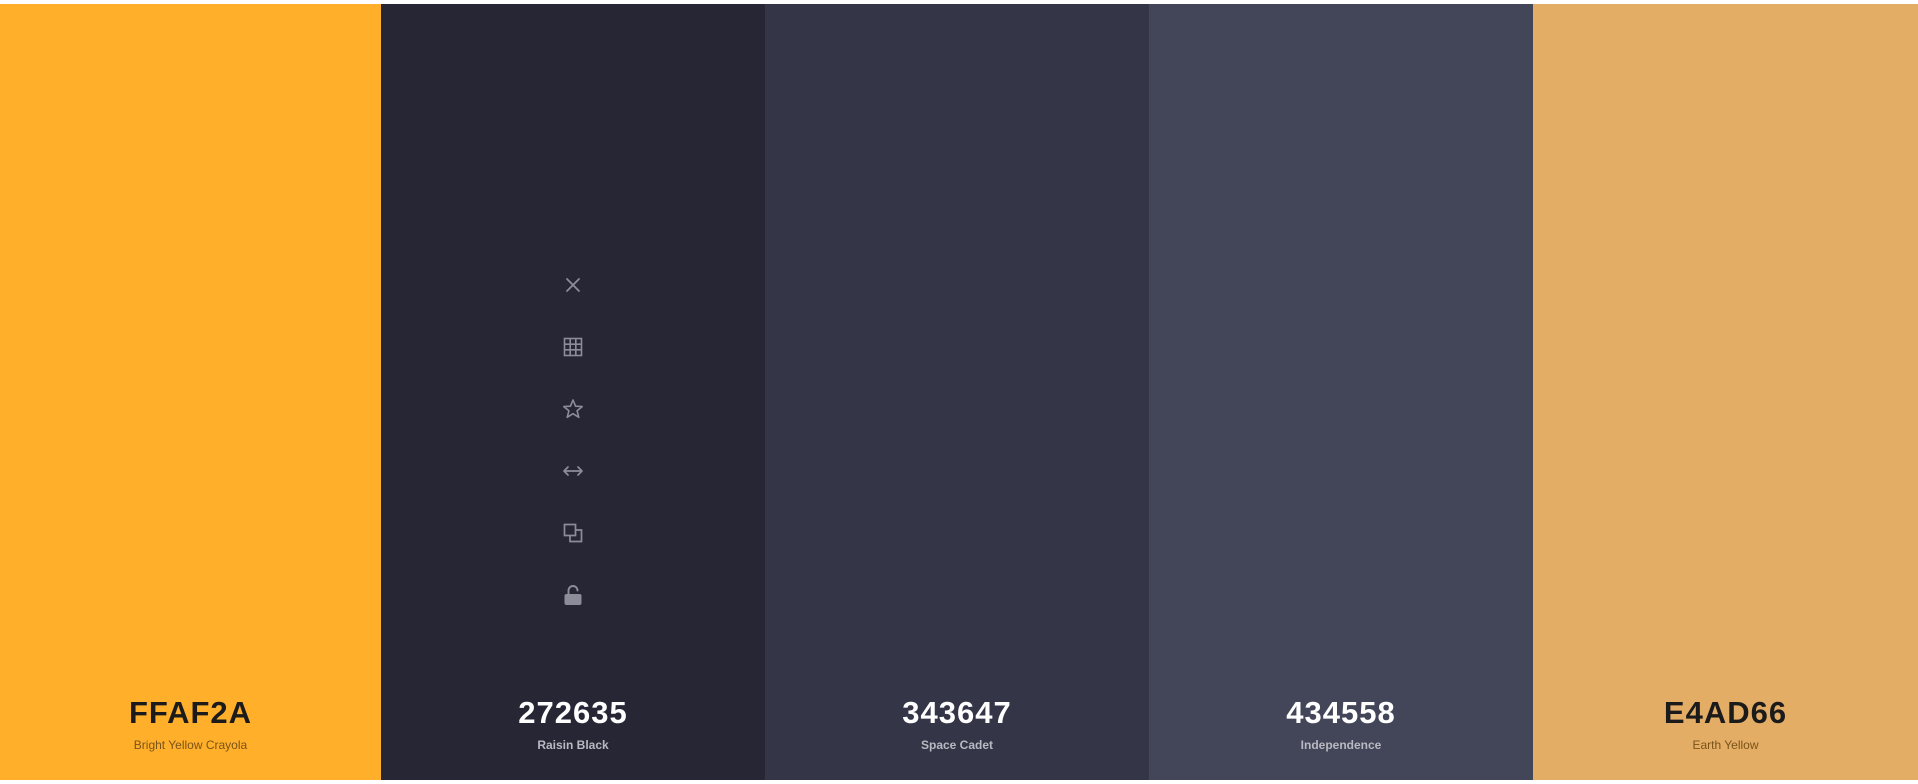  What do you see at coordinates (190, 745) in the screenshot?
I see `color-name: Bright Yellow Crayola` at bounding box center [190, 745].